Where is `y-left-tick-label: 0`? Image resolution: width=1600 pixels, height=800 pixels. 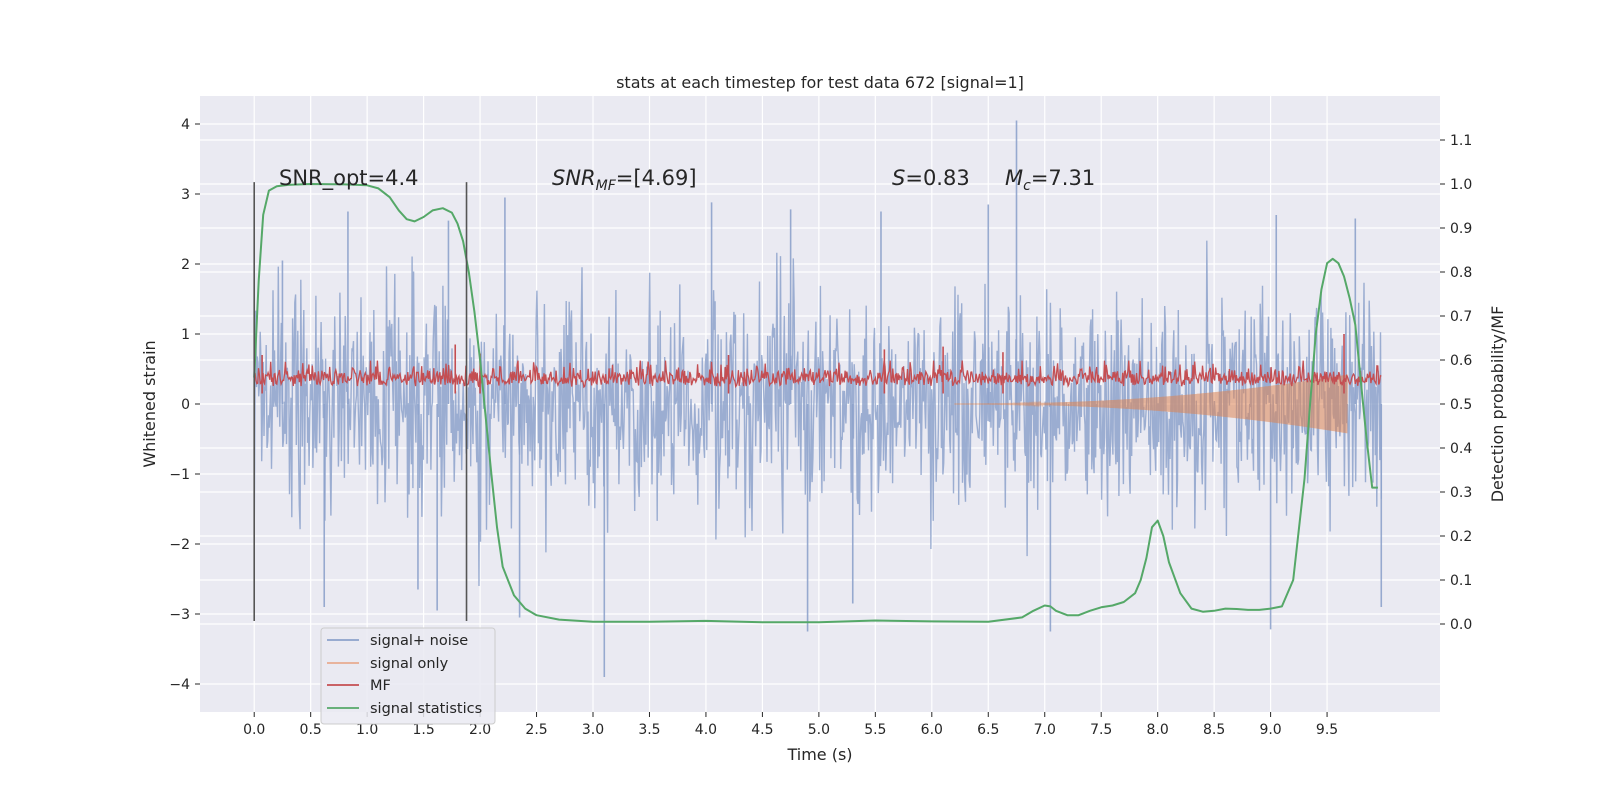
y-left-tick-label: 0 is located at coordinates (185, 405).